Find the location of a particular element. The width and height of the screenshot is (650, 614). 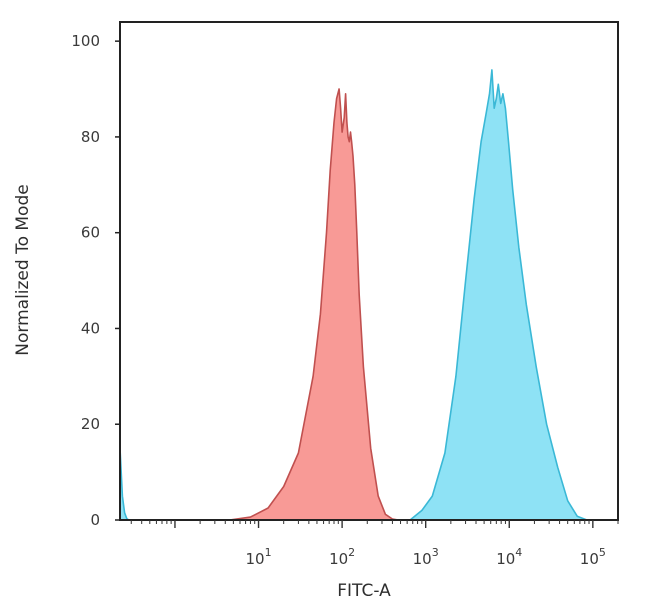

x-tick-label: 10² is located at coordinates (342, 557).